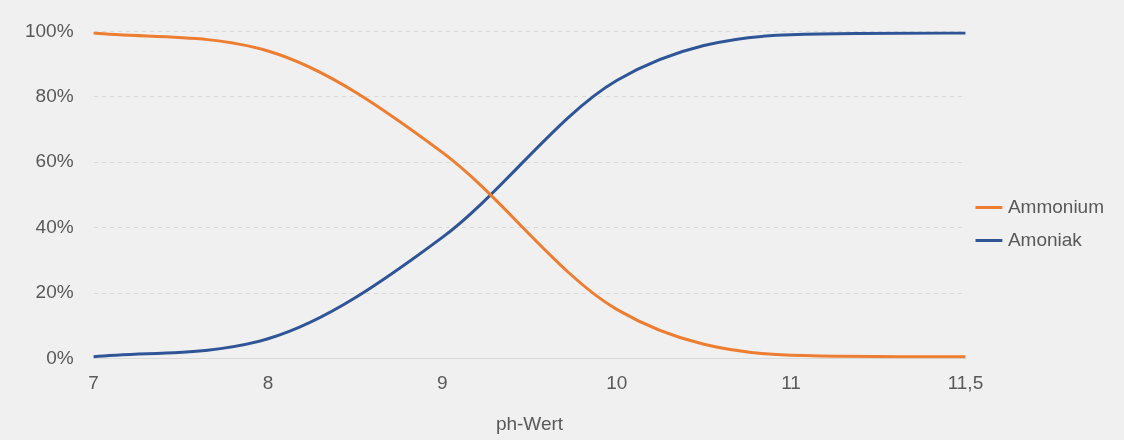 The height and width of the screenshot is (440, 1124). What do you see at coordinates (54, 226) in the screenshot?
I see `y-tick-label: 40%` at bounding box center [54, 226].